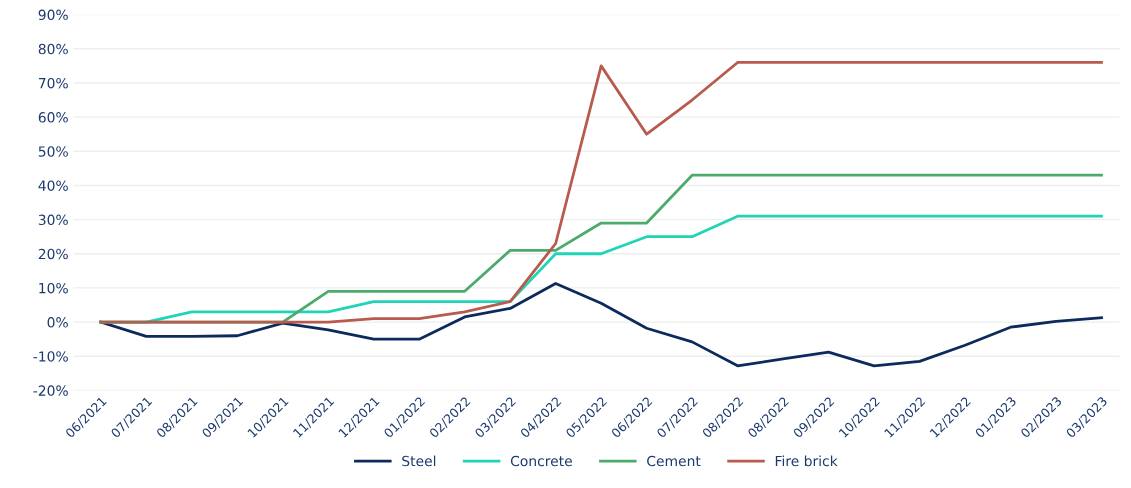 This screenshot has width=1131, height=488. I want to click on y-tick-label: 0%, so click(57, 322).